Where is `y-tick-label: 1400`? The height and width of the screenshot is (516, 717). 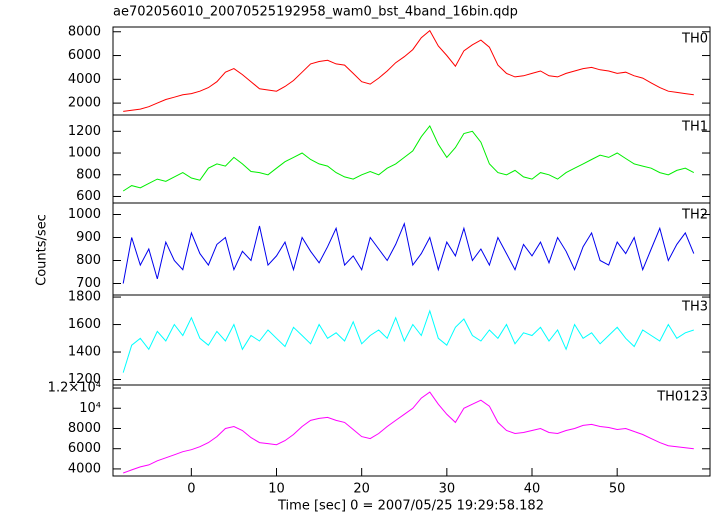 y-tick-label: 1400 is located at coordinates (84, 352).